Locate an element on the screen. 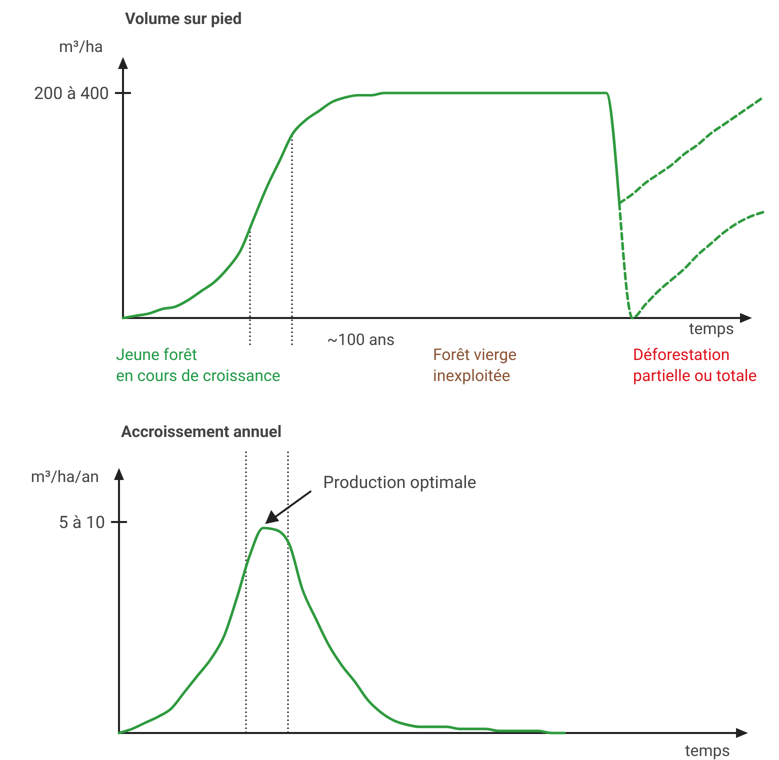 Image resolution: width=779 pixels, height=760 pixels. y-axis-title: m³/ha is located at coordinates (80, 46).